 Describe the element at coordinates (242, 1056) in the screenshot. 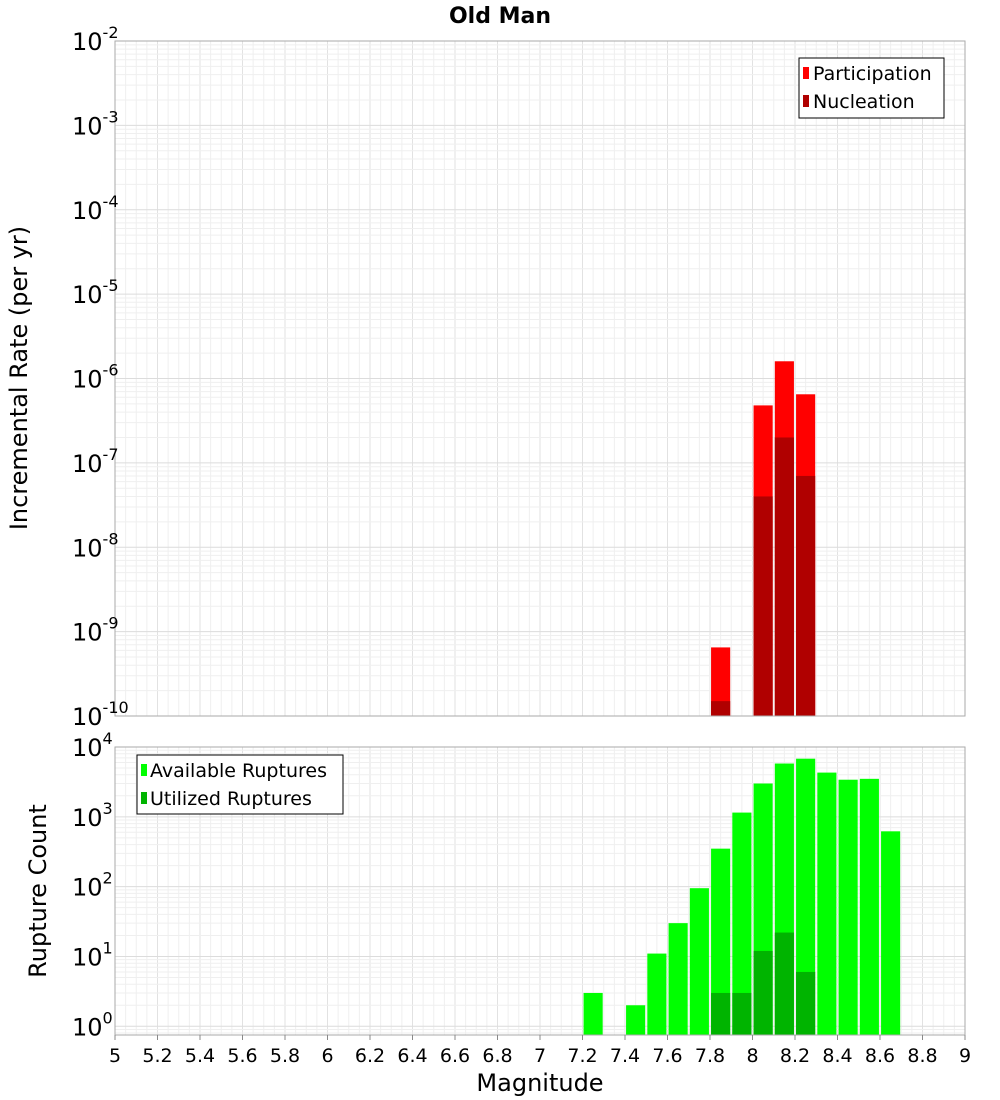

I see `magnitude-tick-label: 5.6` at that location.